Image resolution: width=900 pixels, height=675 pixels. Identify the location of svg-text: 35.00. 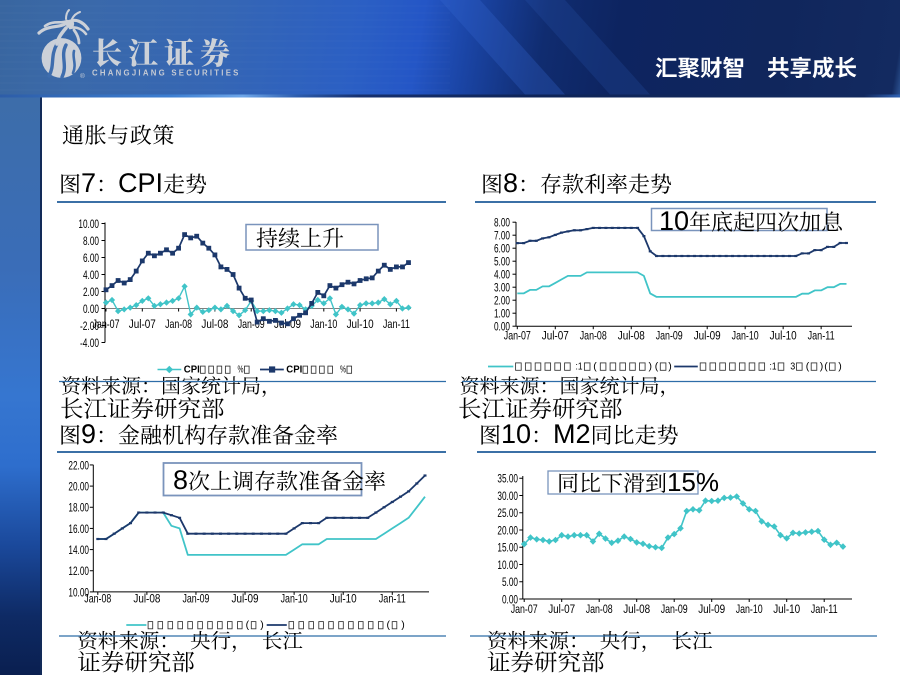
(507, 479).